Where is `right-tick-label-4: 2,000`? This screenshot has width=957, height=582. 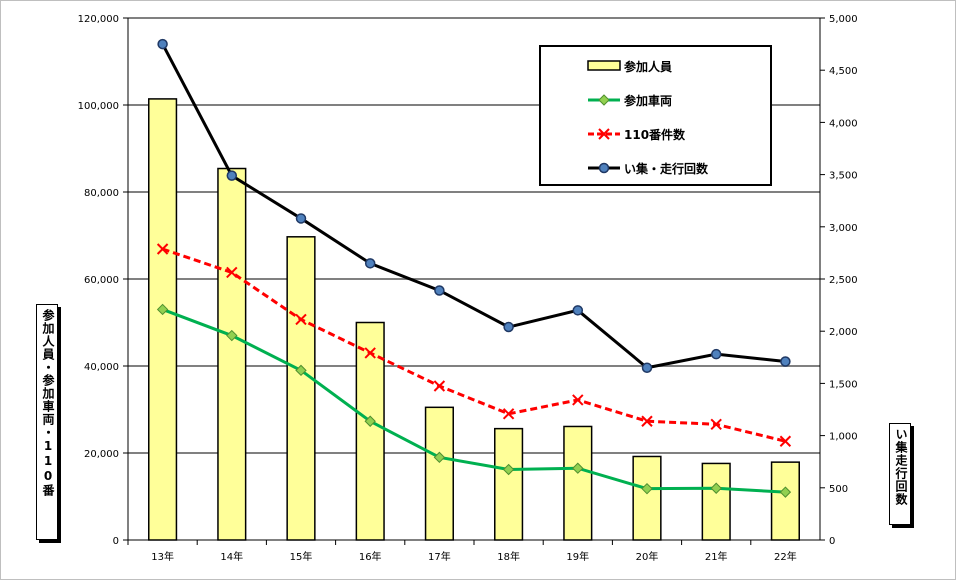 right-tick-label-4: 2,000 is located at coordinates (843, 332).